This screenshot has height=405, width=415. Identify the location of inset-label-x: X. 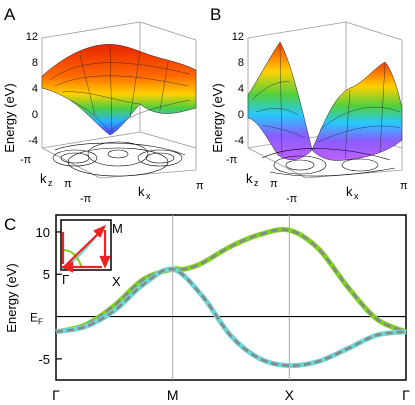
(116, 281).